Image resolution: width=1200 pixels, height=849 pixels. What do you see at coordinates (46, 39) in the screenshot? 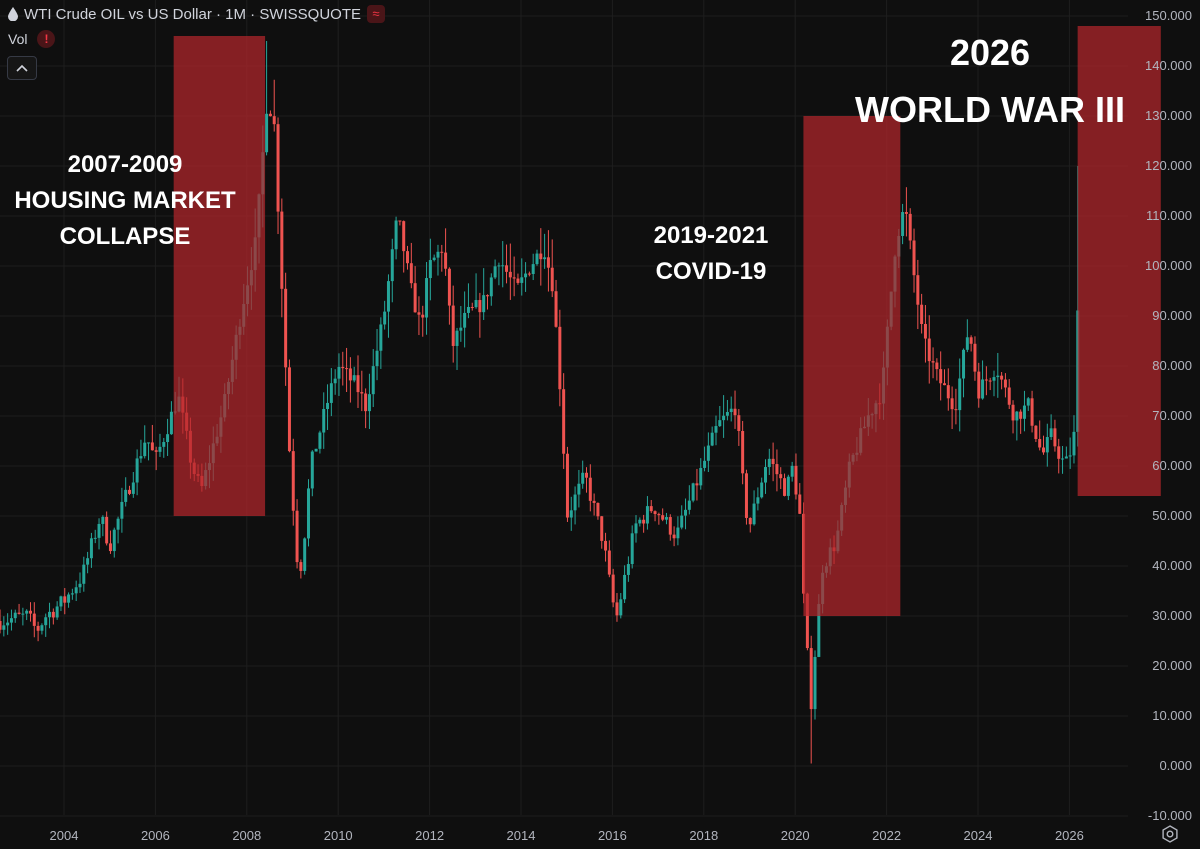
I see `warning-icon: !` at bounding box center [46, 39].